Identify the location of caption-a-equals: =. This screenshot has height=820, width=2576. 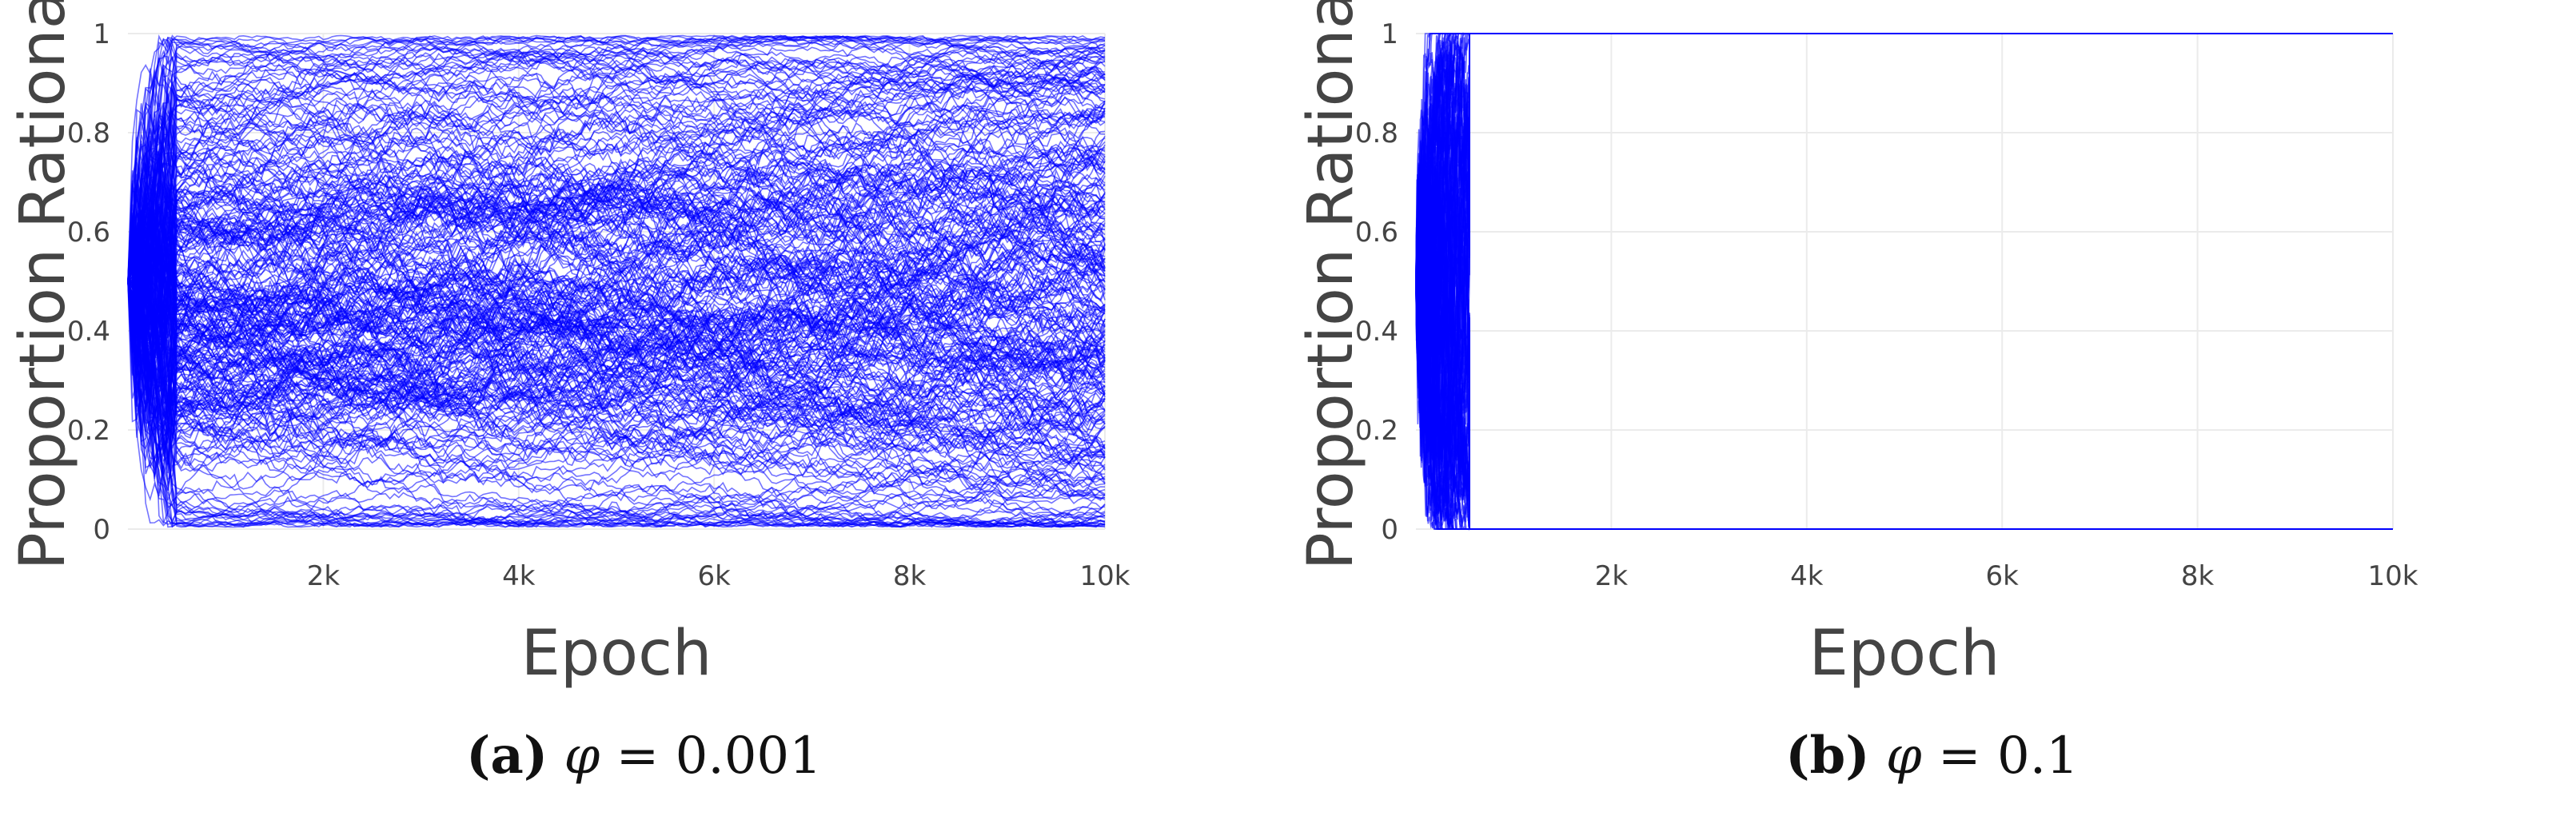
(638, 756).